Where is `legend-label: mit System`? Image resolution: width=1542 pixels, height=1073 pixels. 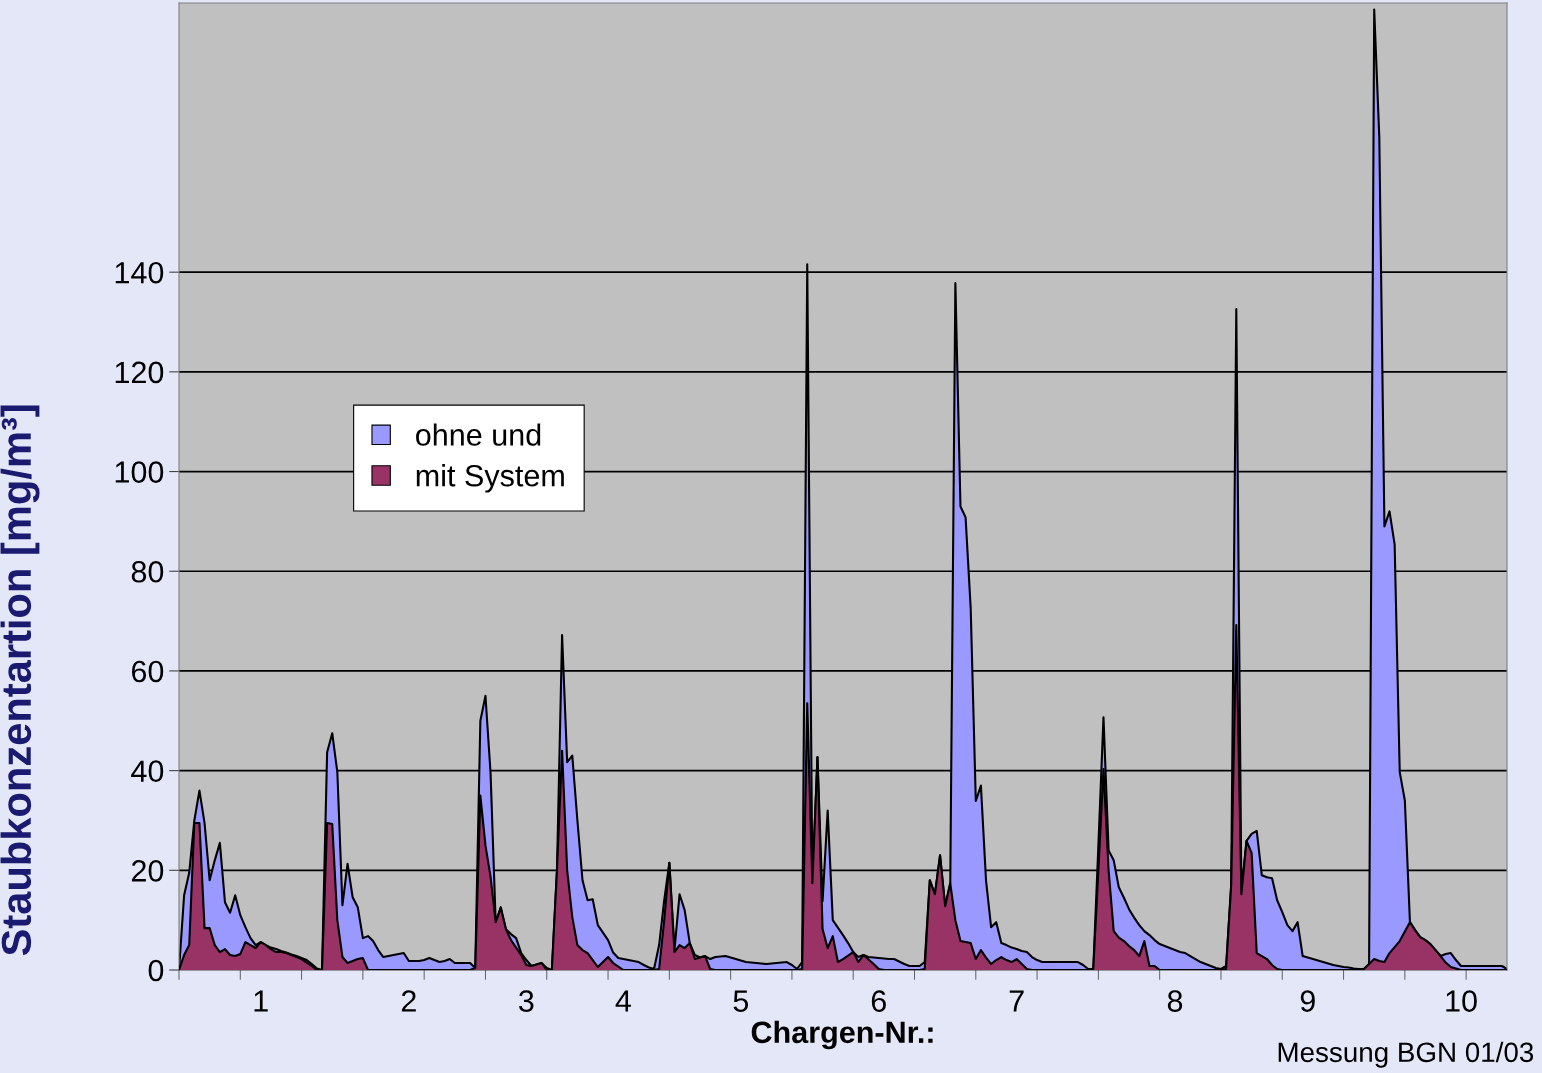
legend-label: mit System is located at coordinates (490, 478).